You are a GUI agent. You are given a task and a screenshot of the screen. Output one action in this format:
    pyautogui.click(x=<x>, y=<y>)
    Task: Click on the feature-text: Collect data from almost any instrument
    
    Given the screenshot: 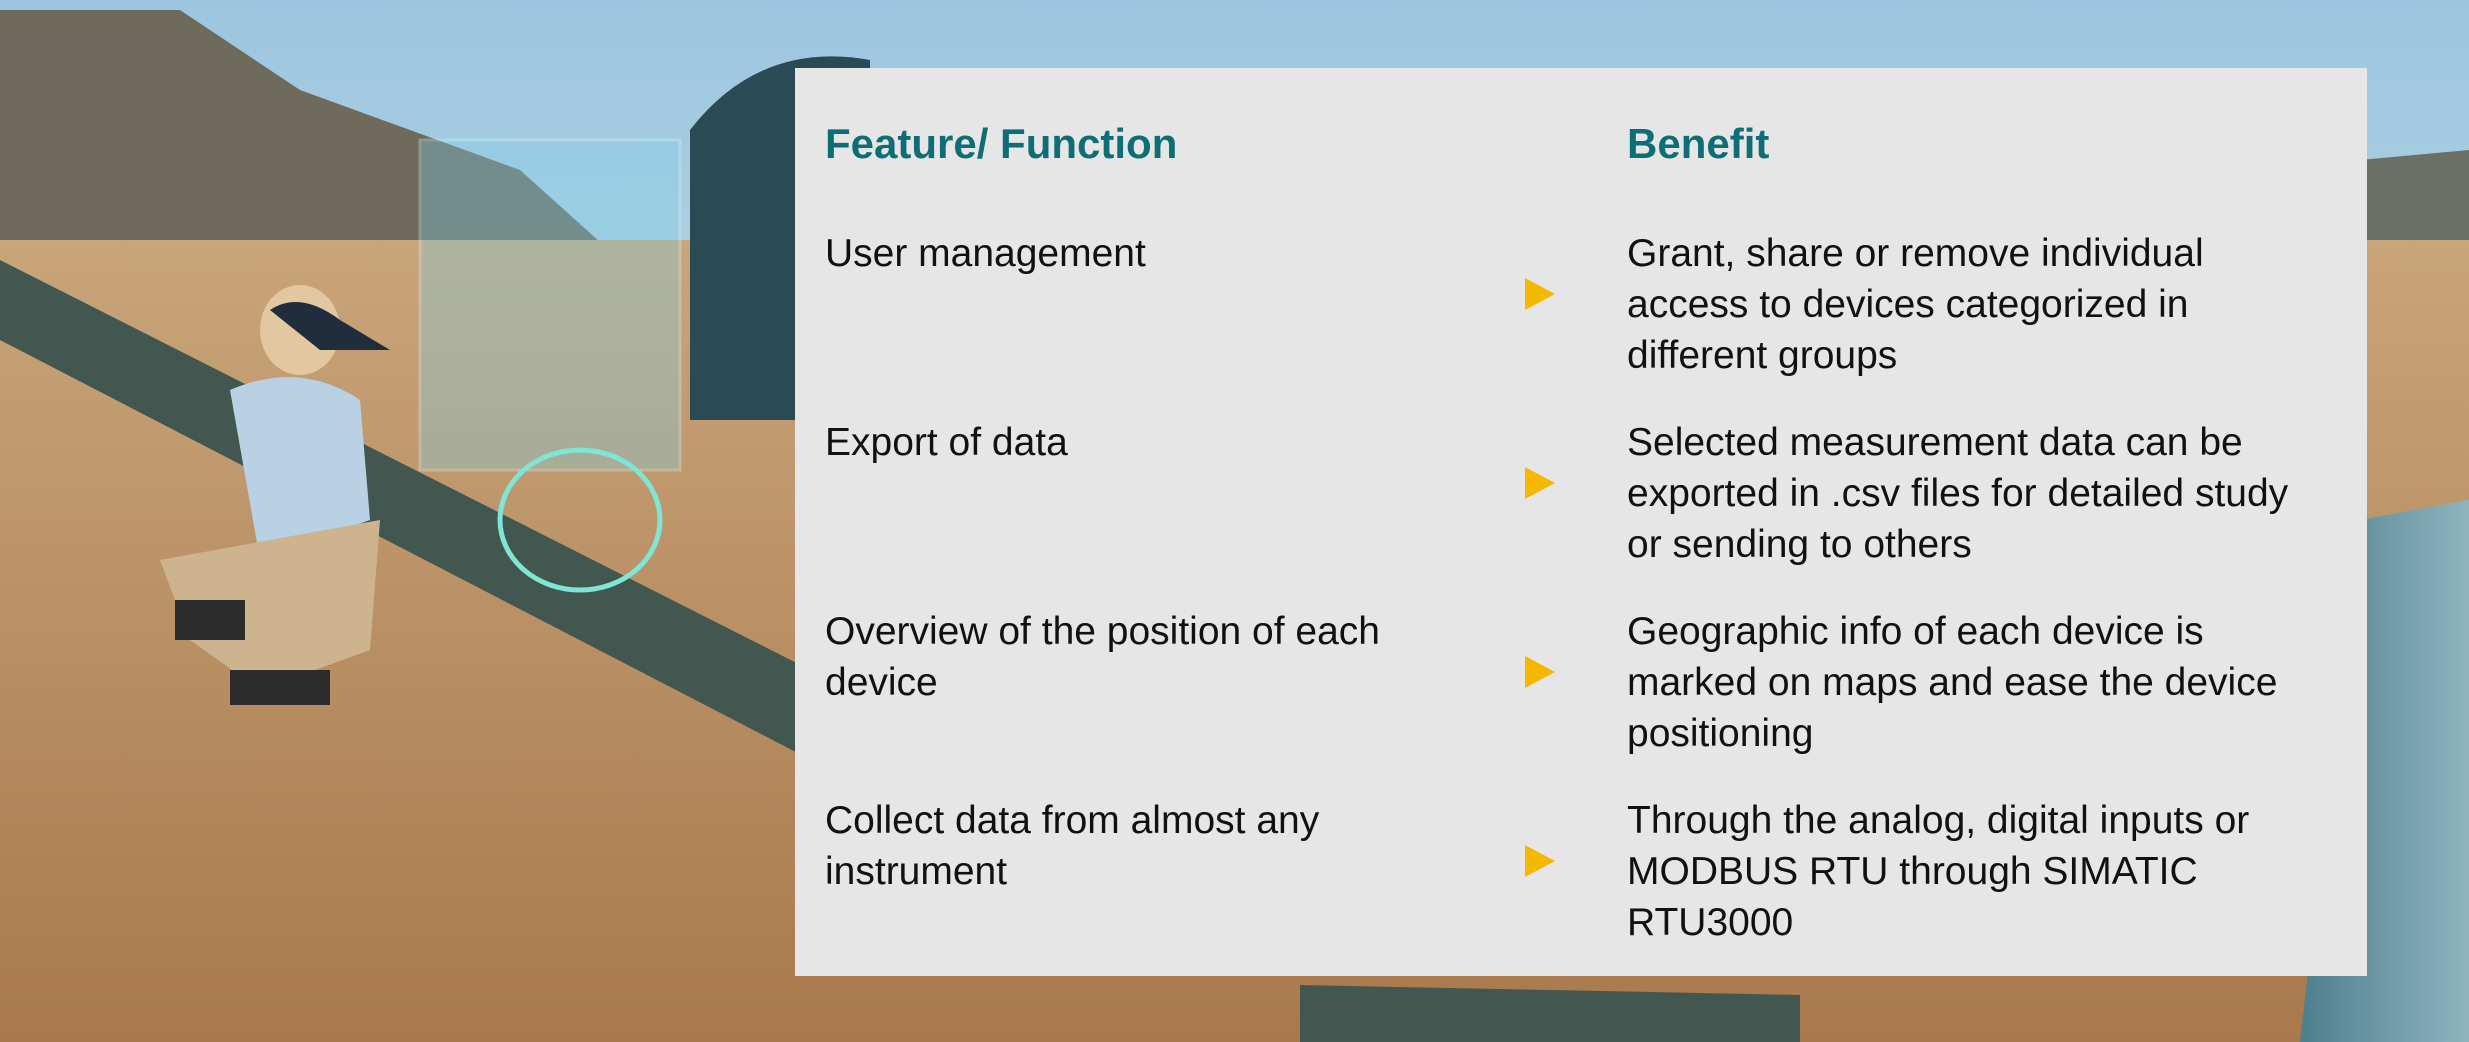 What is the action you would take?
    pyautogui.click(x=1072, y=846)
    